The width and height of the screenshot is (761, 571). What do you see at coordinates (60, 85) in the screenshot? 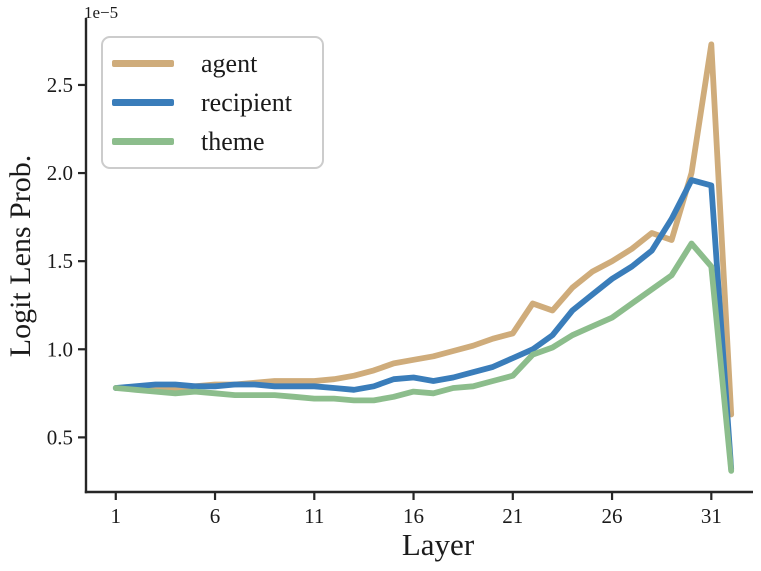
I see `y-tick-label: 2.5` at bounding box center [60, 85].